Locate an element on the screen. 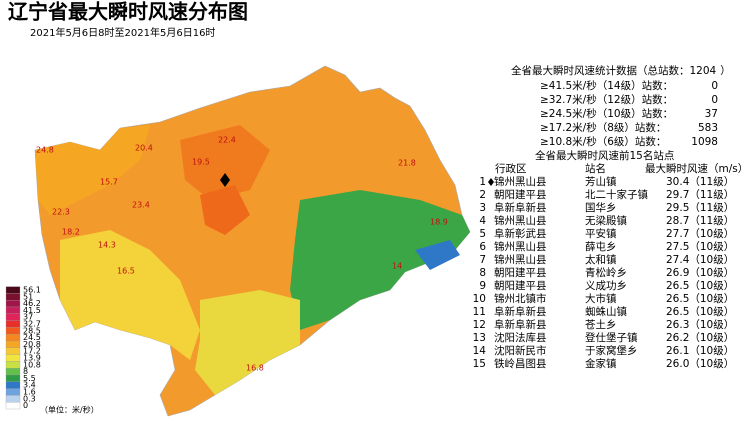 The image size is (750, 422). table-cell: 7 is located at coordinates (482, 260).